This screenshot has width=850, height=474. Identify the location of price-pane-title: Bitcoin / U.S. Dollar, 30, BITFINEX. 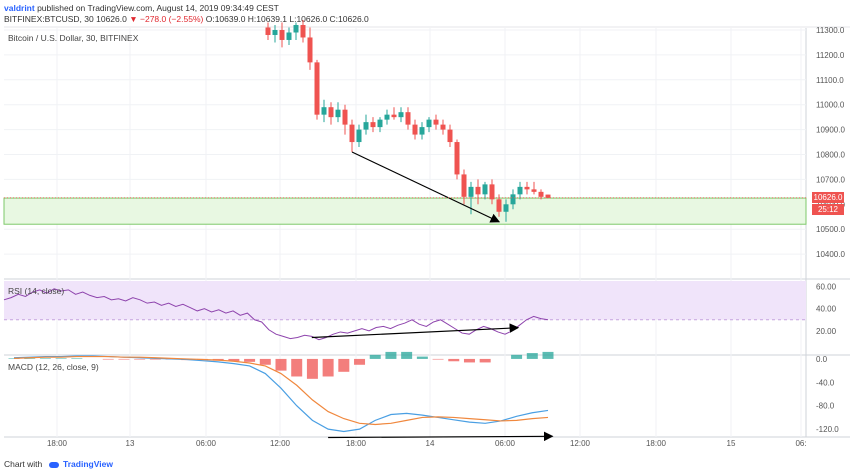
(73, 38).